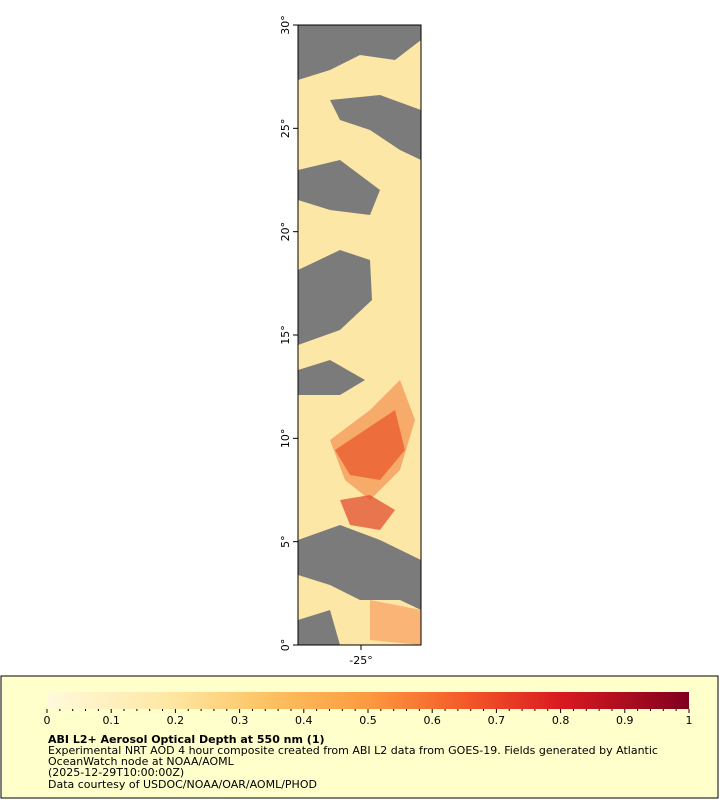 Image resolution: width=720 pixels, height=800 pixels. What do you see at coordinates (285, 335) in the screenshot?
I see `lat-label: 15°` at bounding box center [285, 335].